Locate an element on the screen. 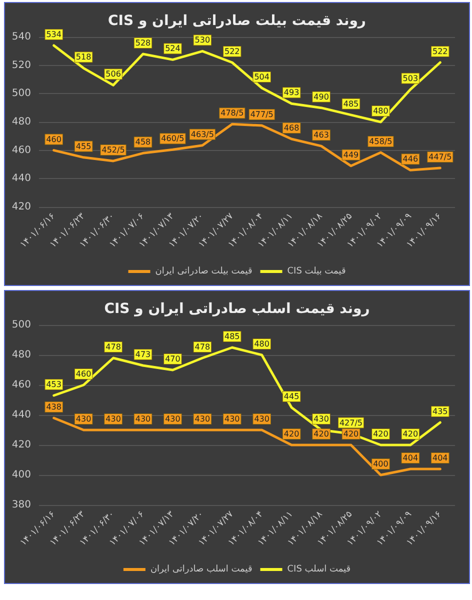  data-label: 447/5 is located at coordinates (440, 157).